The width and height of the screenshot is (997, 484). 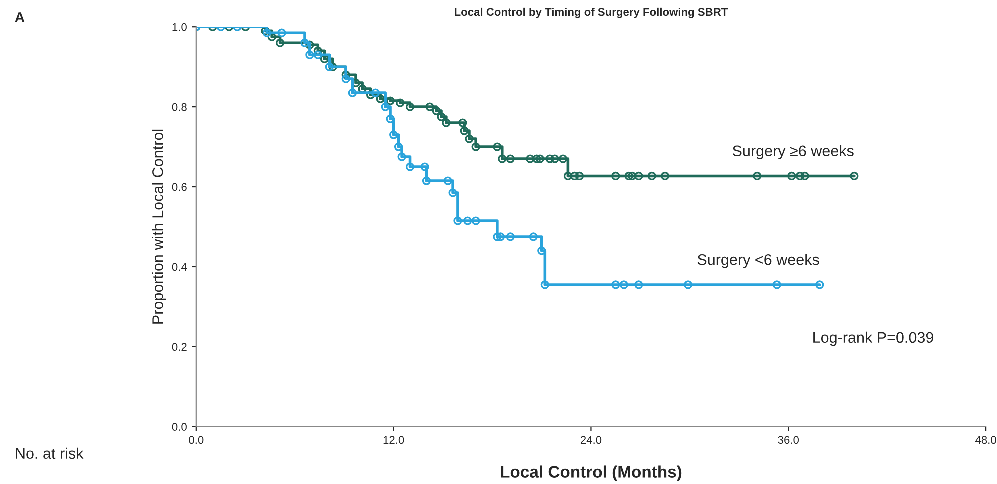 I want to click on y-tick-label: 0.4, so click(x=180, y=267).